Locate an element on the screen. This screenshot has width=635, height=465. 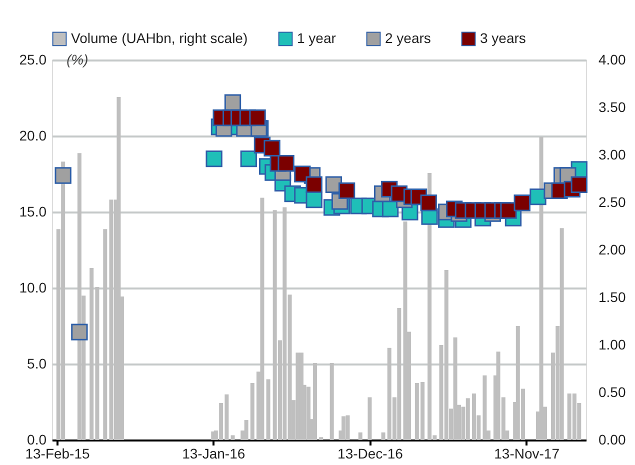
y-tick-label: 25.0 is located at coordinates (33, 60).